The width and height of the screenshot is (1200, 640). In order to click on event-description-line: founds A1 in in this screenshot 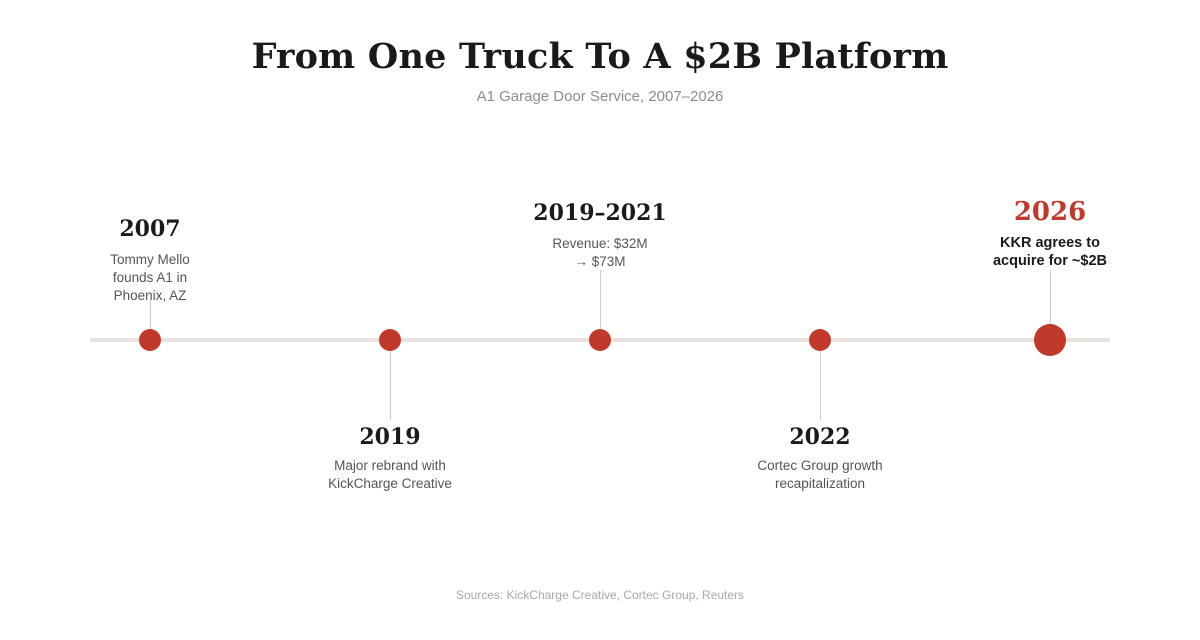, I will do `click(150, 277)`.